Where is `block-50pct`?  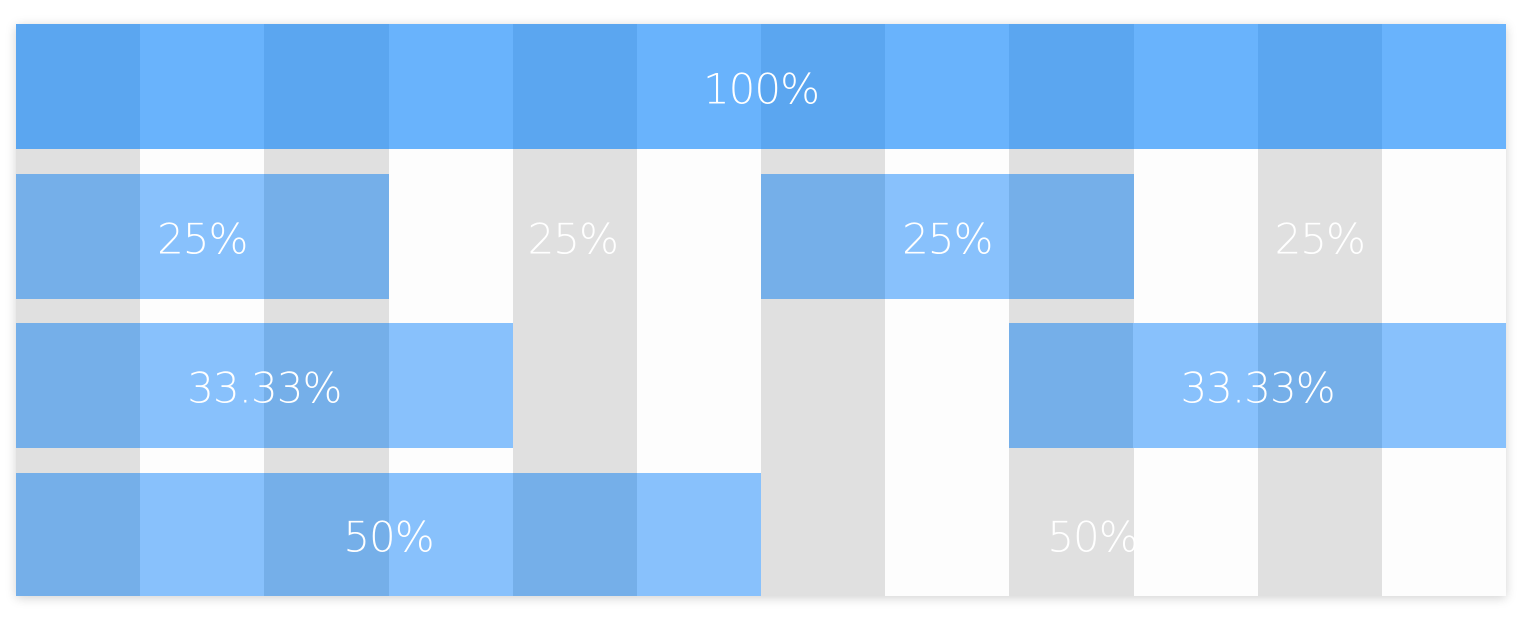 block-50pct is located at coordinates (388, 534).